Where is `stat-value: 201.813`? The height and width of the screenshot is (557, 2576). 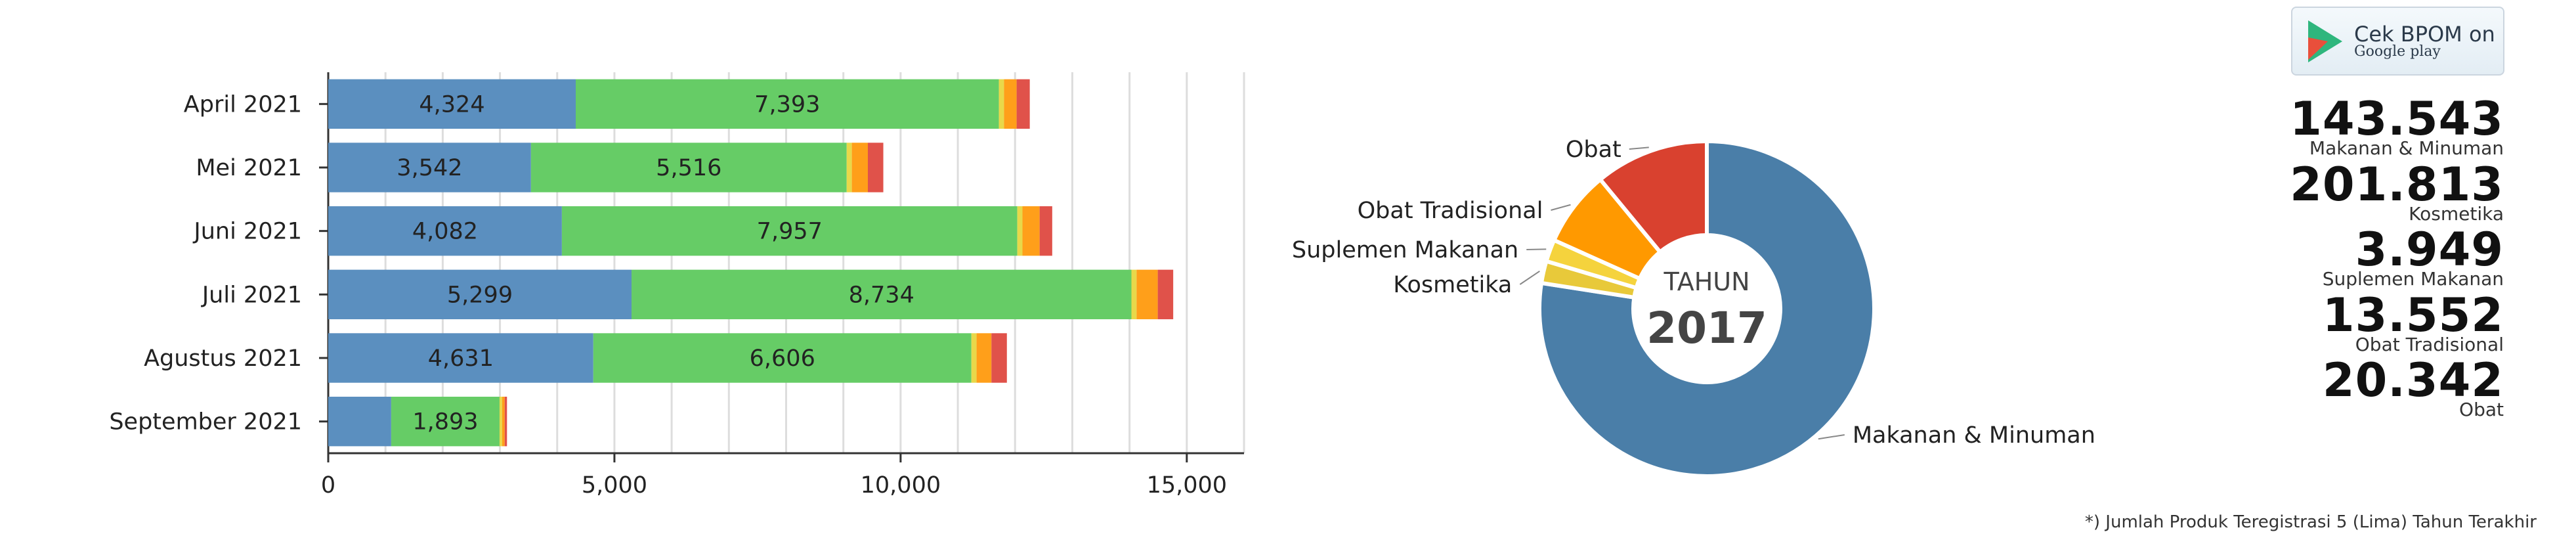 stat-value: 201.813 is located at coordinates (2397, 184).